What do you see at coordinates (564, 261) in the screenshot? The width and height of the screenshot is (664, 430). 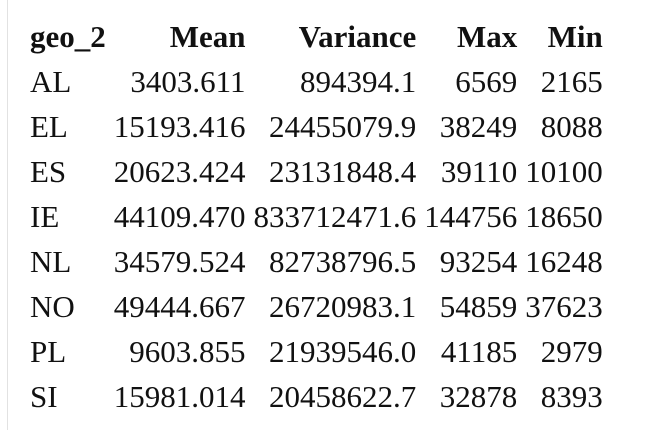 I see `cell-min: 16248` at bounding box center [564, 261].